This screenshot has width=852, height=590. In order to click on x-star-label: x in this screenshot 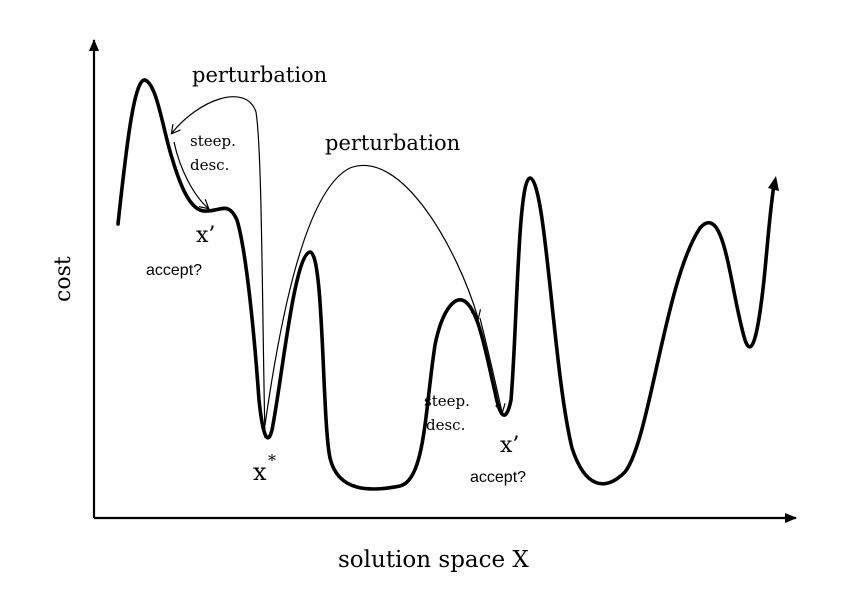, I will do `click(260, 472)`.